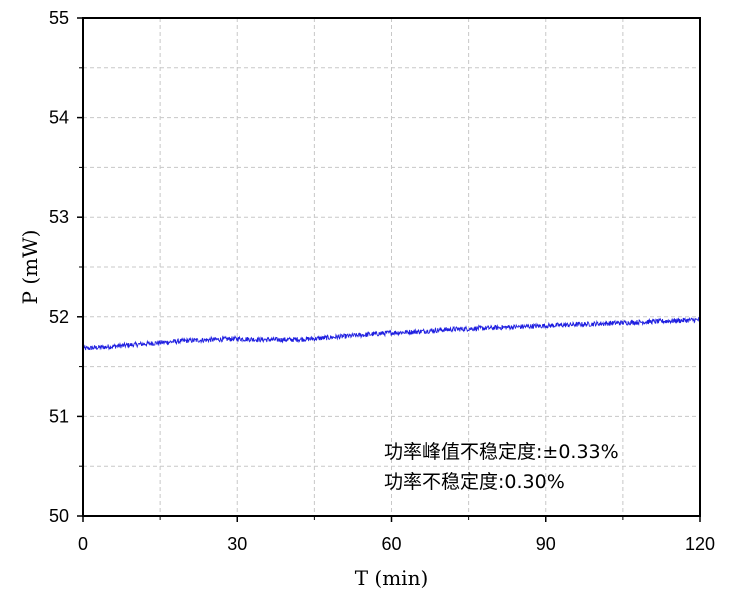  What do you see at coordinates (392, 578) in the screenshot?
I see `x-axis-title: T (min)` at bounding box center [392, 578].